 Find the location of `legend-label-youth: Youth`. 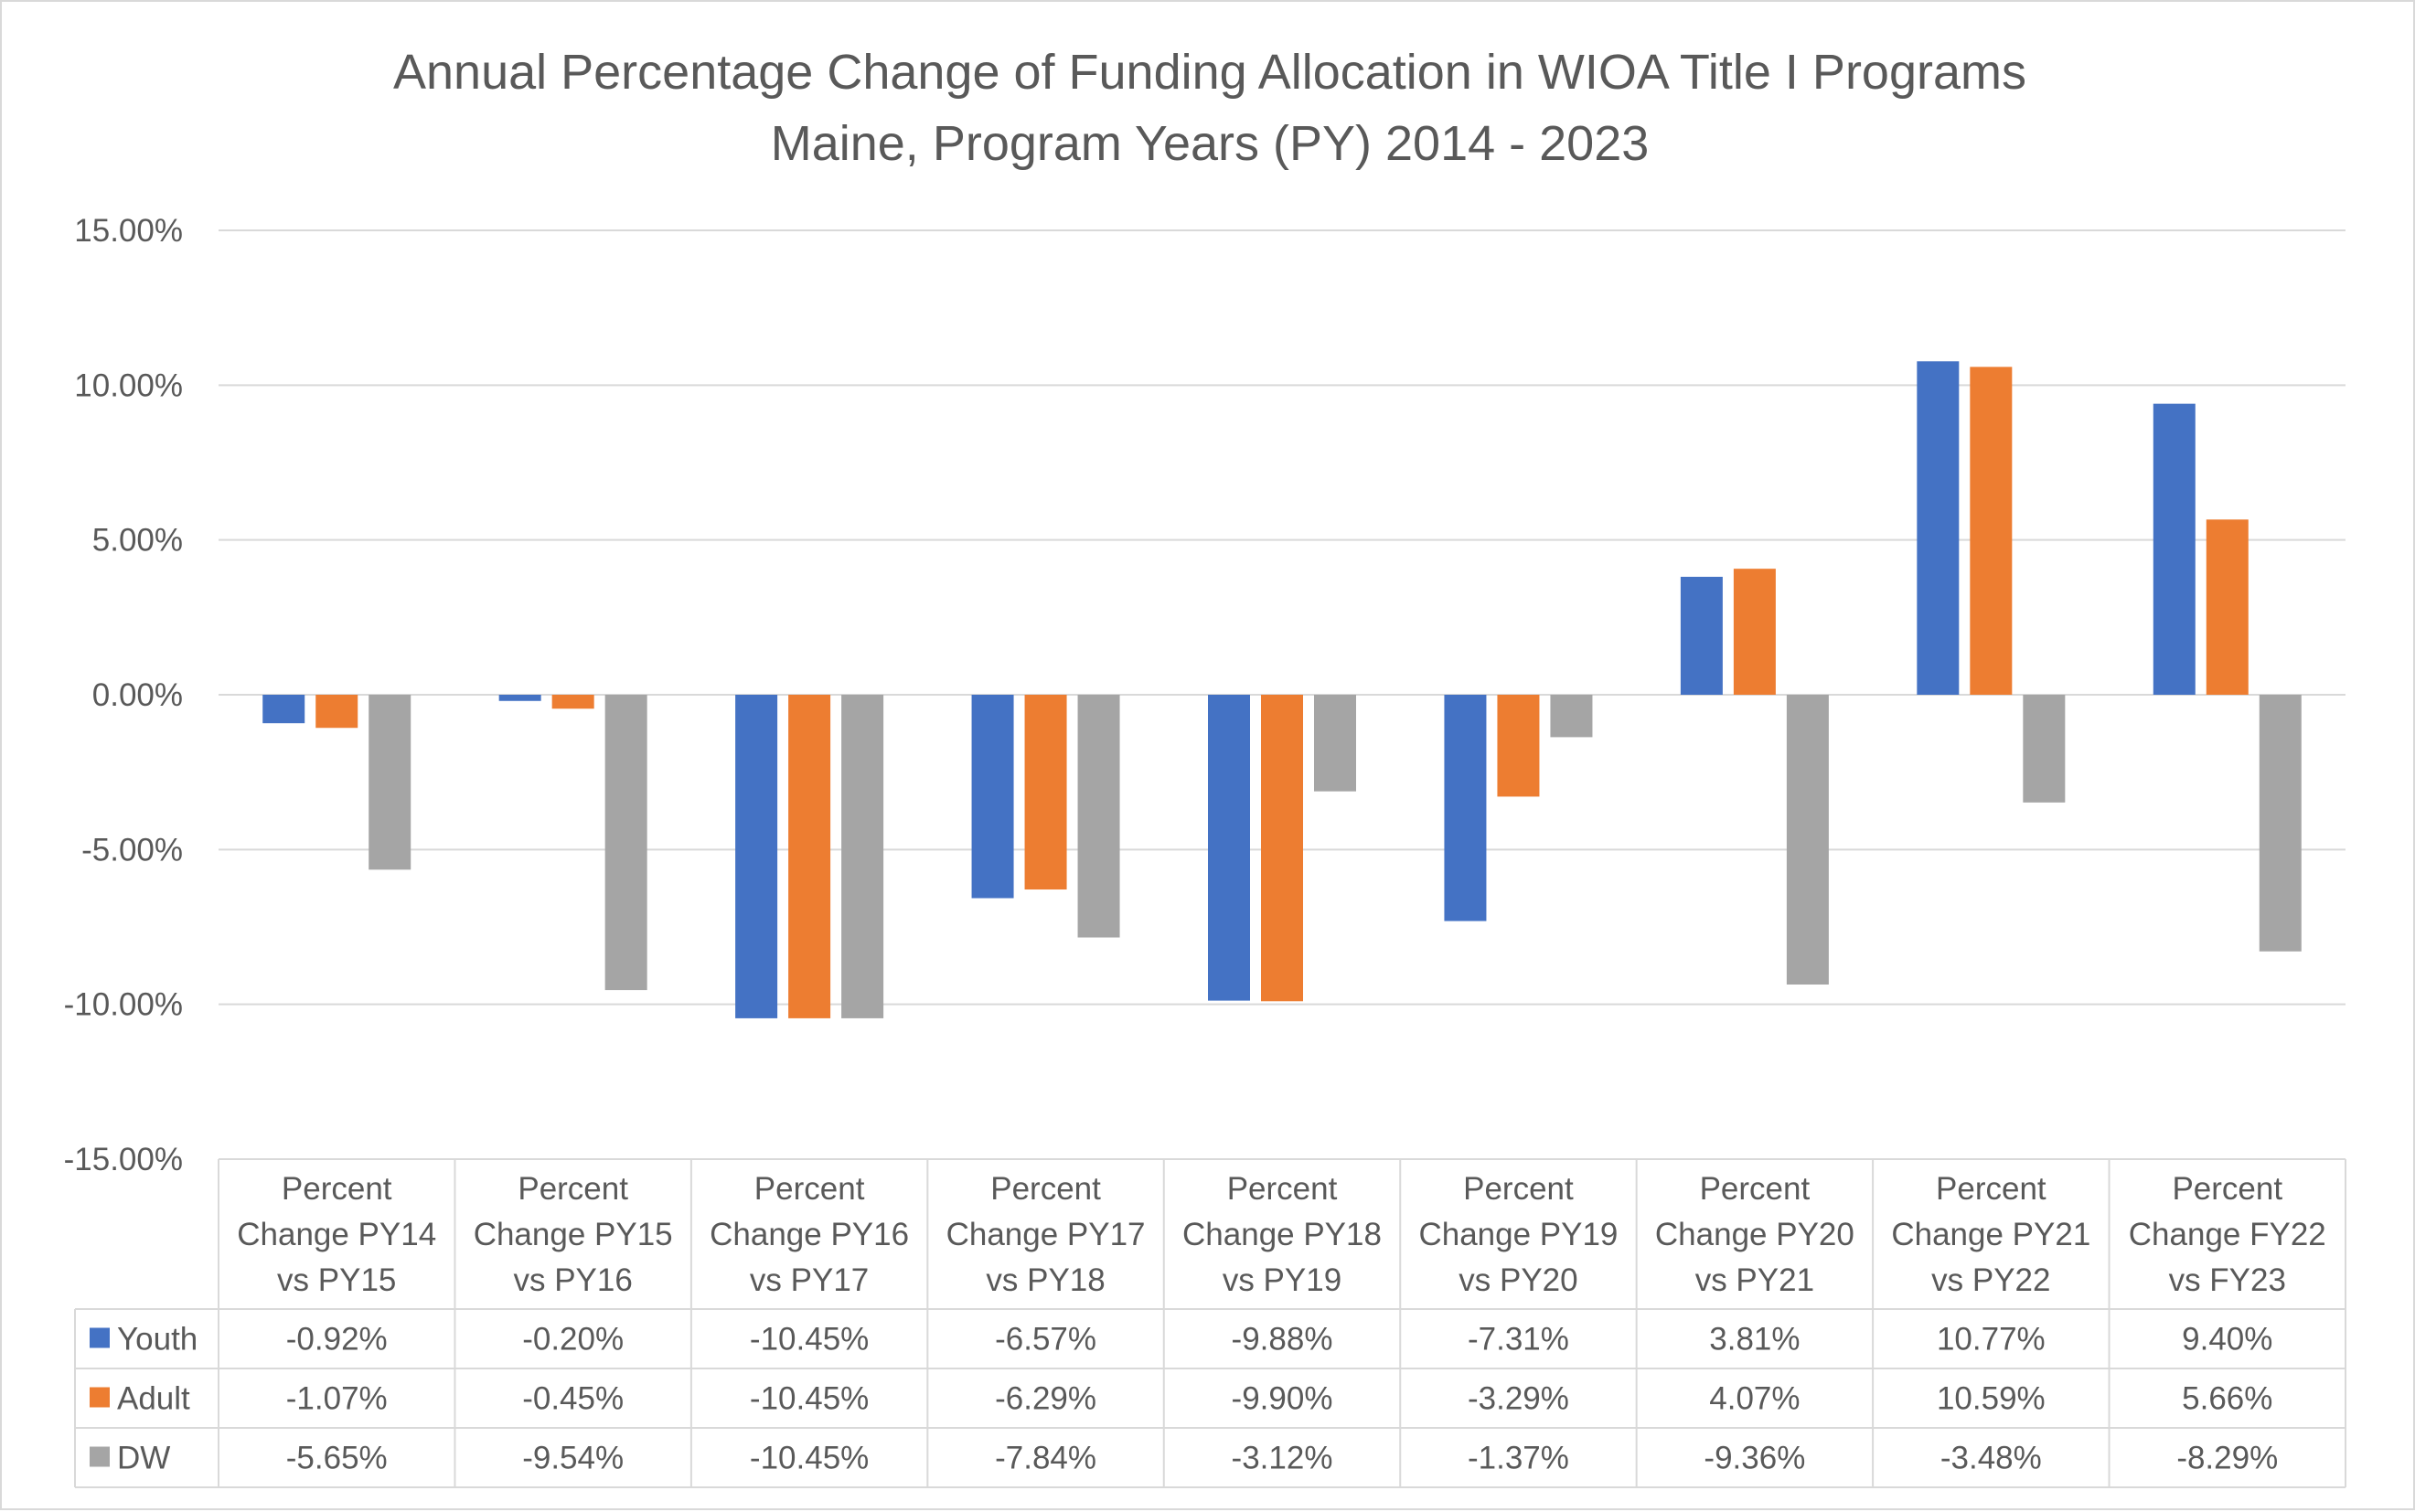

legend-label-youth: Youth is located at coordinates (158, 1340).